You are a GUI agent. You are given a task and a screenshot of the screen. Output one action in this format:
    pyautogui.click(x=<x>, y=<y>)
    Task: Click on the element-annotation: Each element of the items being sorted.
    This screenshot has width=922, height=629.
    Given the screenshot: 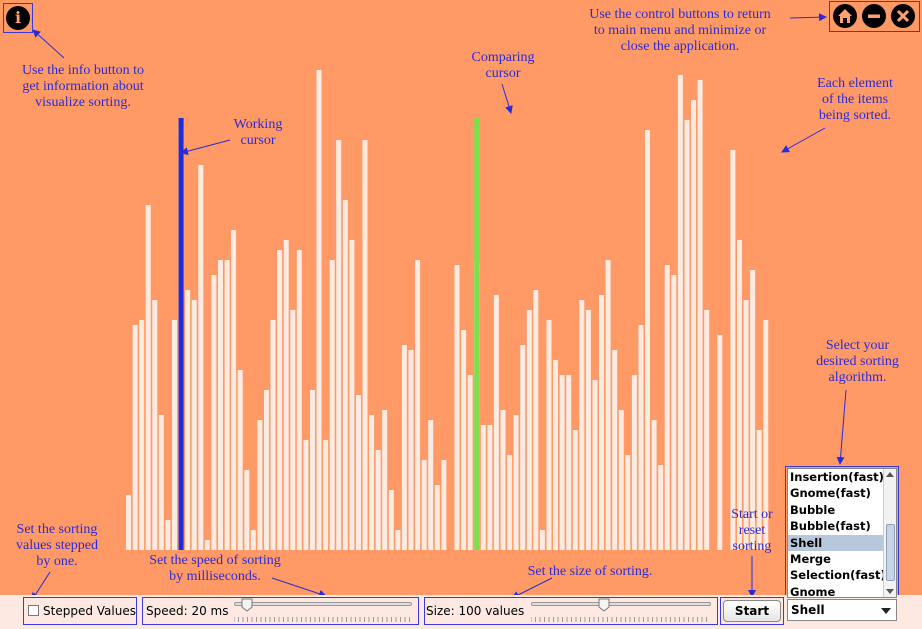 What is the action you would take?
    pyautogui.click(x=855, y=99)
    